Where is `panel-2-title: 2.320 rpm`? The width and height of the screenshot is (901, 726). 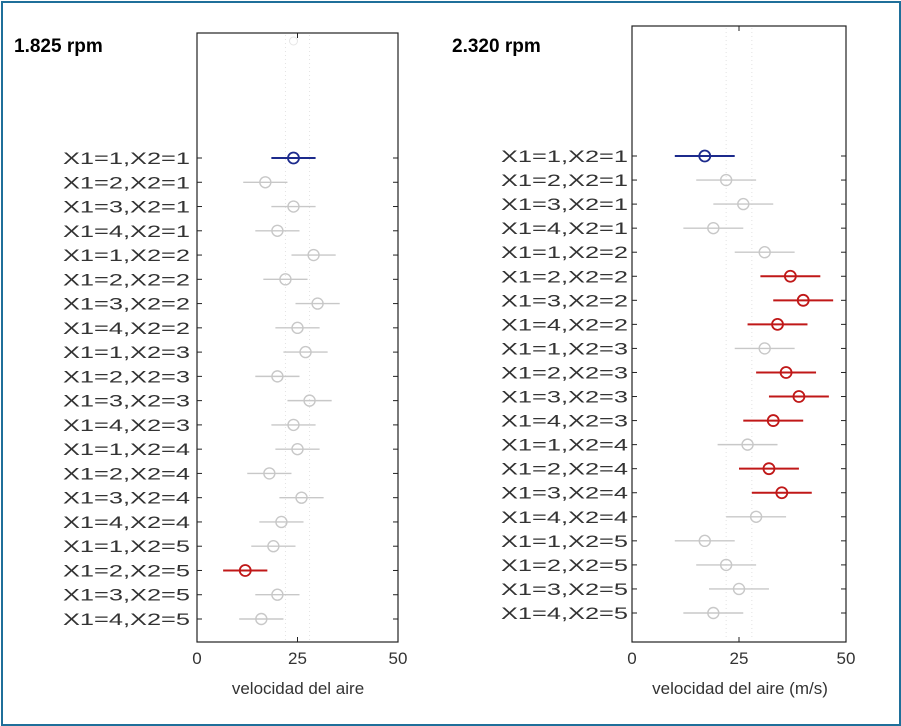
panel-2-title: 2.320 rpm is located at coordinates (496, 46).